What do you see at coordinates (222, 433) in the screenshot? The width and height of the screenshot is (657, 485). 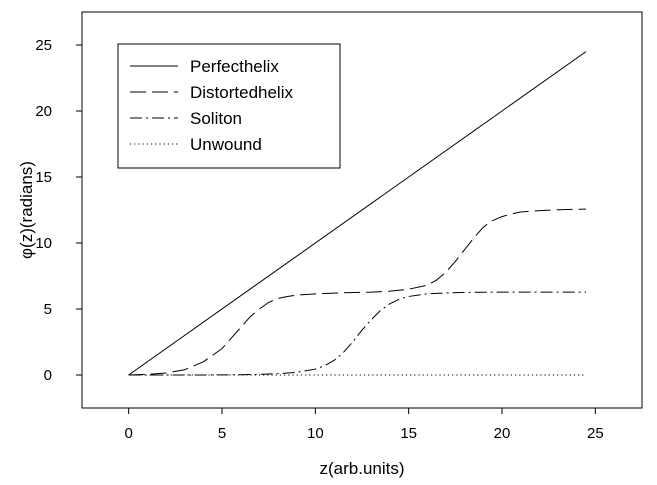 I see `x-tick-label: 5` at bounding box center [222, 433].